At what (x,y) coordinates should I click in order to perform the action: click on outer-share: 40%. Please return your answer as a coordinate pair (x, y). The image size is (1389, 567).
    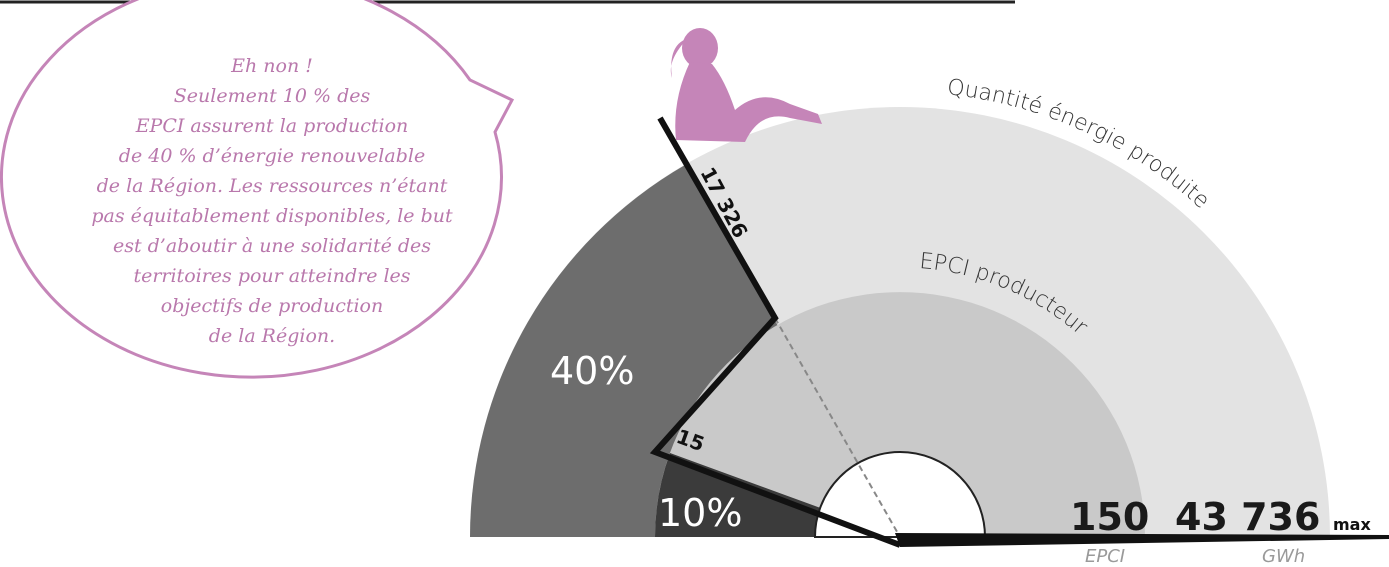
    Looking at the image, I should click on (592, 371).